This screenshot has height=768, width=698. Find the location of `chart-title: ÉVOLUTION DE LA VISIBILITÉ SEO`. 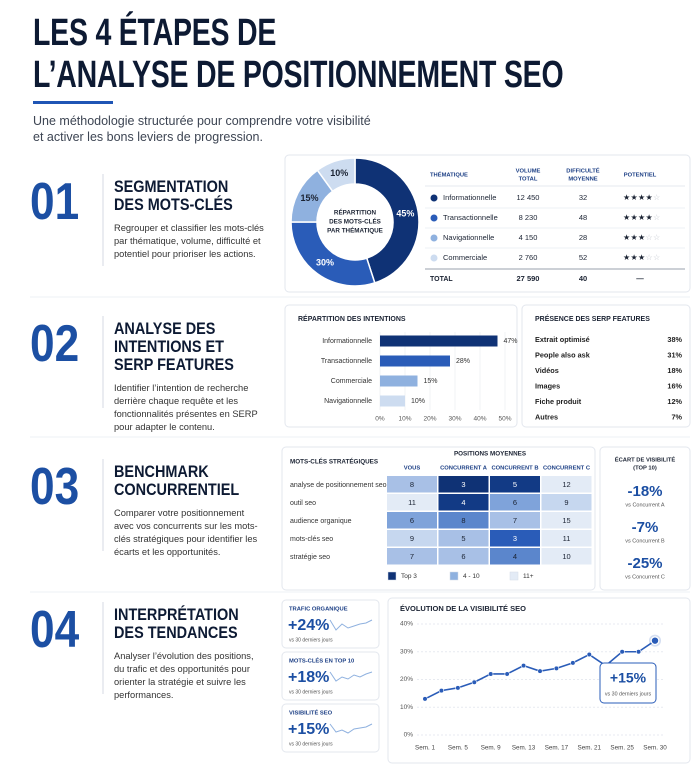

chart-title: ÉVOLUTION DE LA VISIBILITÉ SEO is located at coordinates (463, 608).